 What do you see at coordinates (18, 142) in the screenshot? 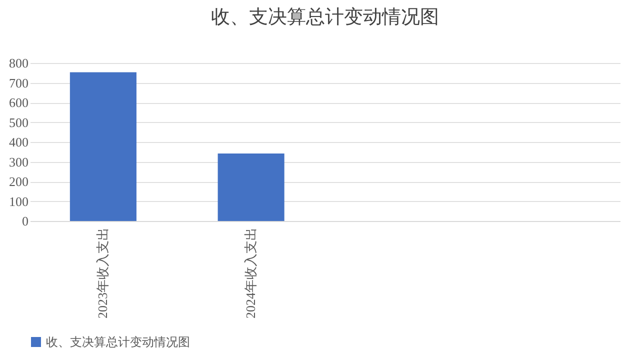
I see `y-tick-label: 400` at bounding box center [18, 142].